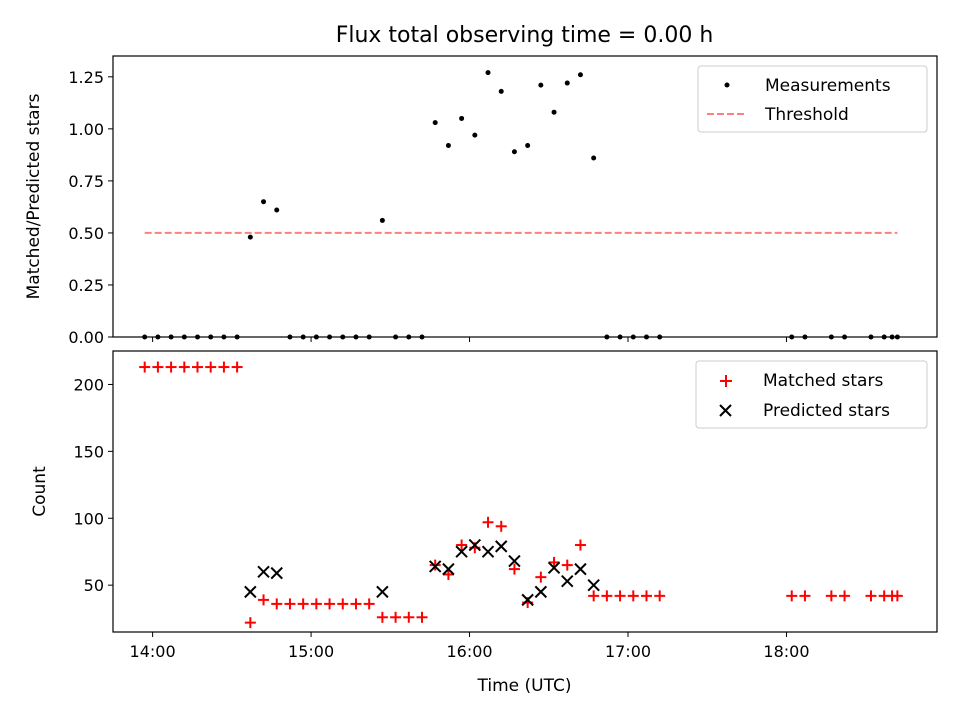  What do you see at coordinates (88, 451) in the screenshot?
I see `bottom-y-tick-label: 150` at bounding box center [88, 451].